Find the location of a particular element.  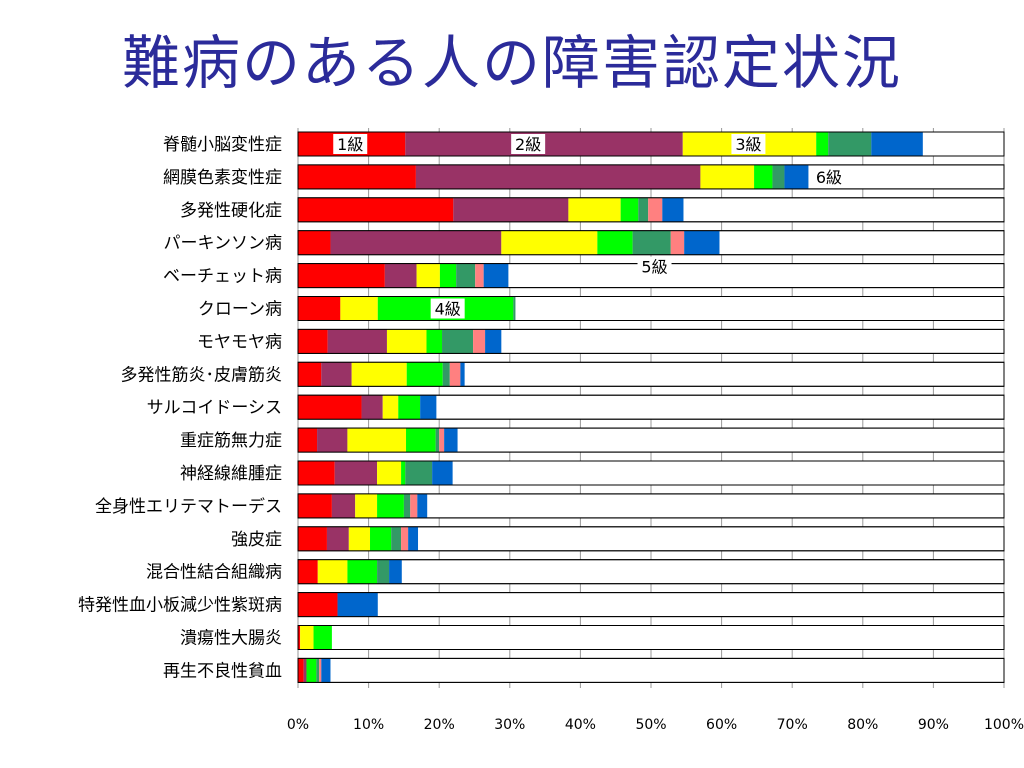

annotations: 1級 2級 3級 6級 5級 4級 is located at coordinates (589, 226).